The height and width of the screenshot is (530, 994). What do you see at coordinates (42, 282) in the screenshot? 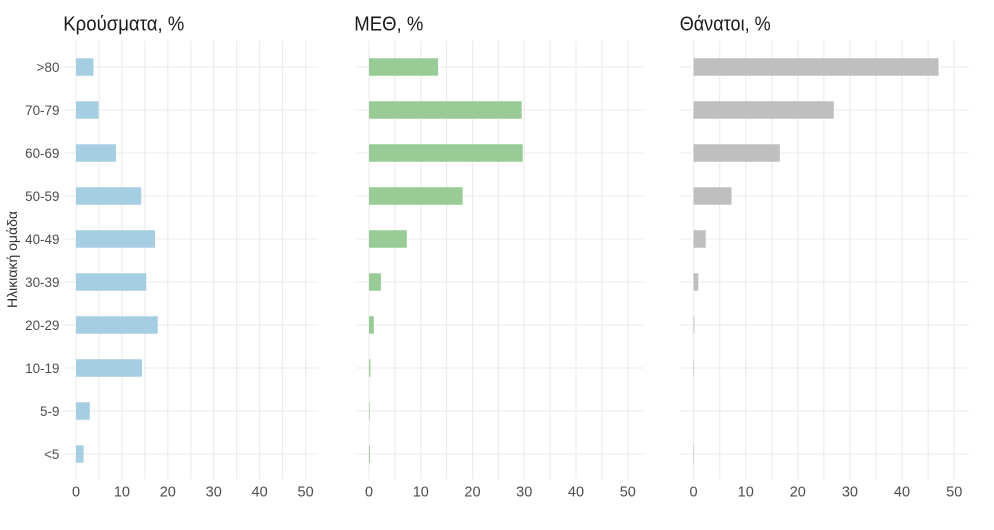
I see `svg-text: 30-39` at bounding box center [42, 282].